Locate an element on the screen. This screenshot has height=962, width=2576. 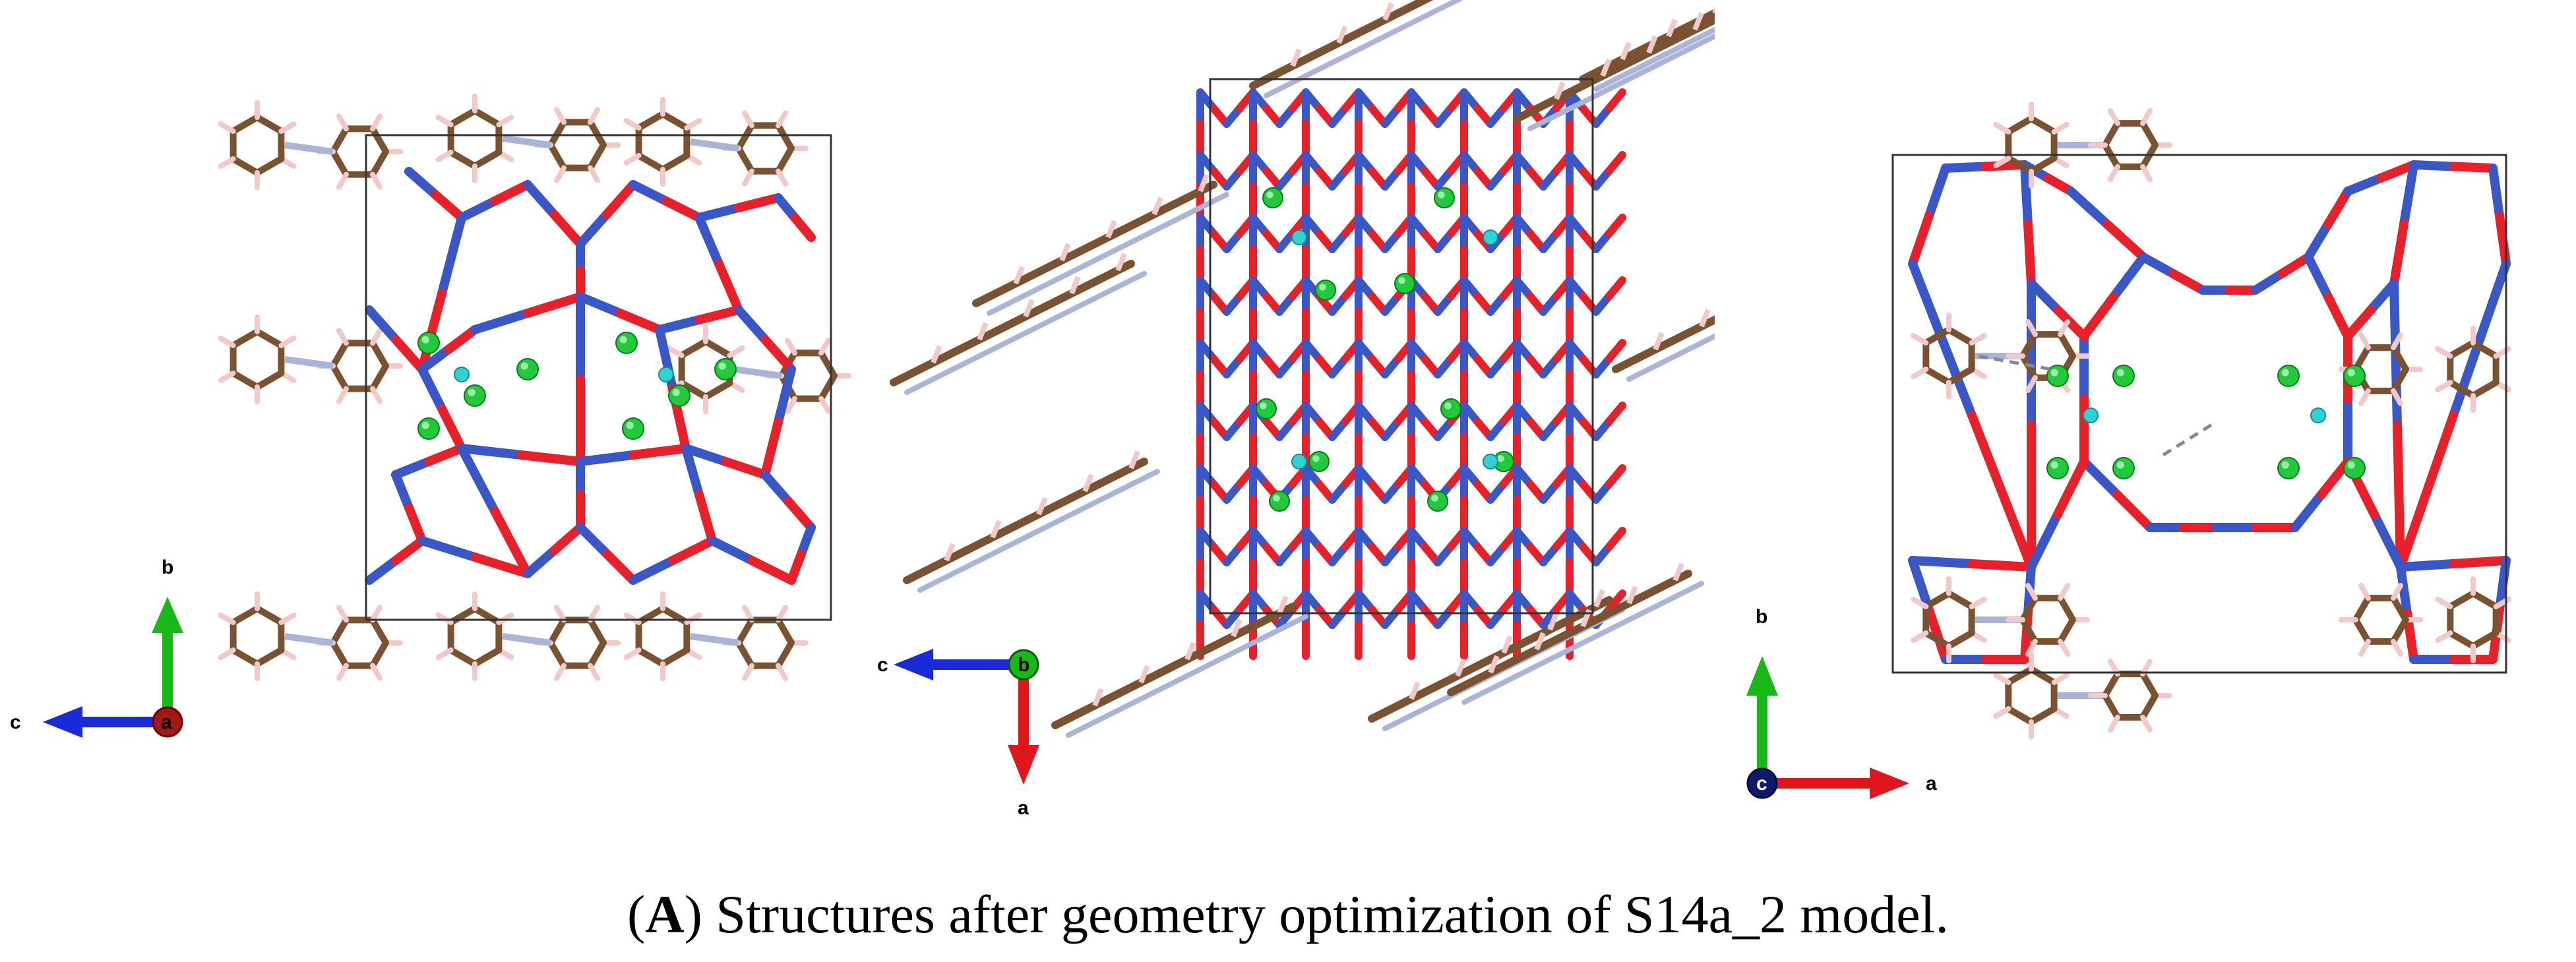
axis-label-up-1: b is located at coordinates (167, 567).